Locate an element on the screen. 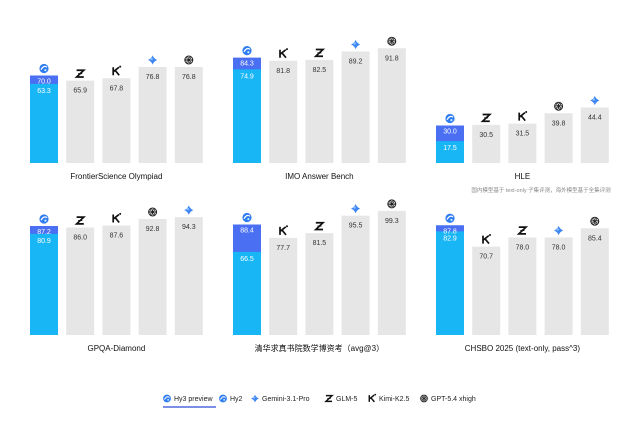  chart-title: 清华求真书院数学博资考（avg@3） is located at coordinates (319, 348).